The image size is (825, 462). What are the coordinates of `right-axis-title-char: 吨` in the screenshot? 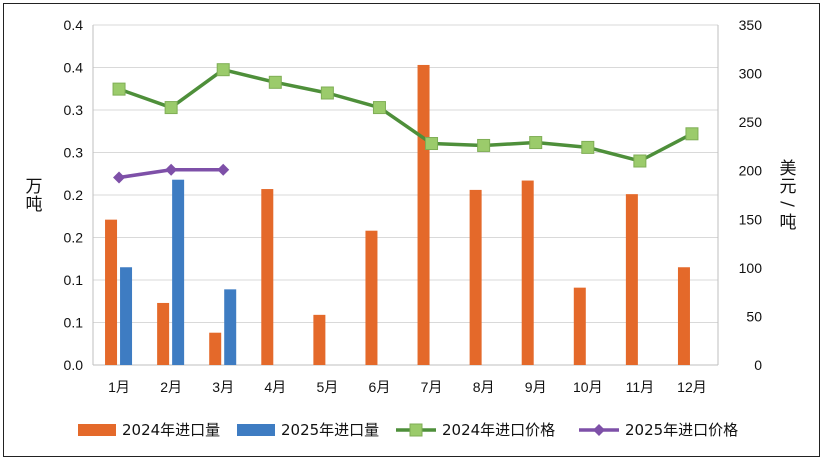 It's located at (788, 223).